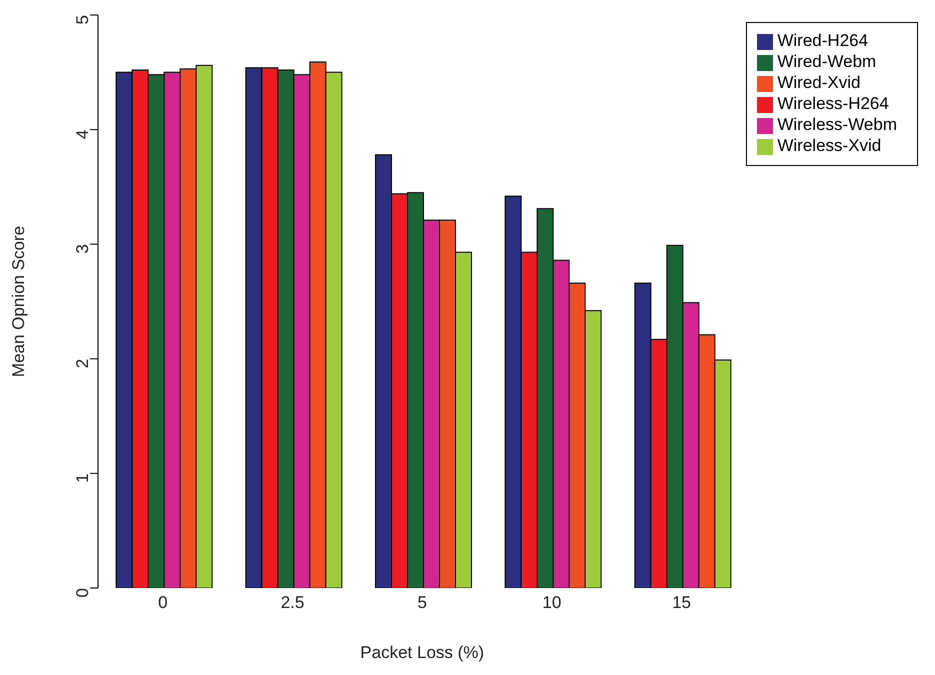 The height and width of the screenshot is (675, 935). I want to click on x-tick-label: 0, so click(163, 602).